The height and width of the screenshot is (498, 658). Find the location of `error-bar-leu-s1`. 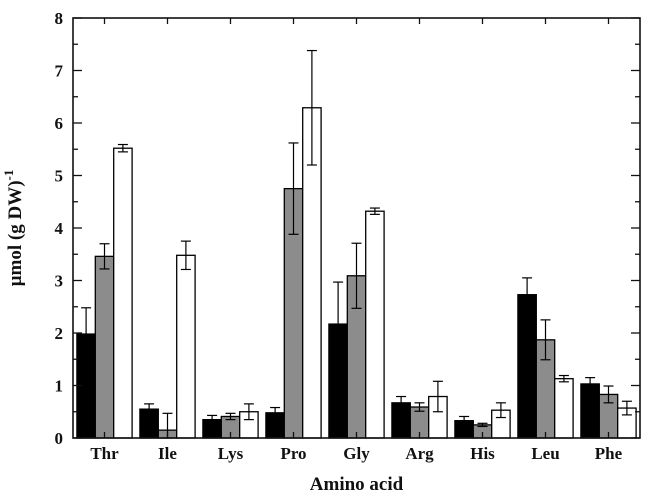

error-bar-leu-s1 is located at coordinates (527, 295).